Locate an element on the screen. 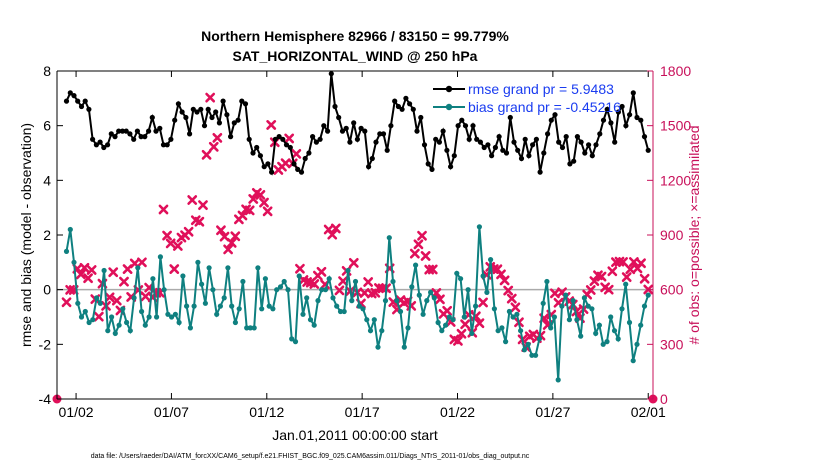 The width and height of the screenshot is (830, 470). y-left-tick-label: 2 is located at coordinates (47, 235).